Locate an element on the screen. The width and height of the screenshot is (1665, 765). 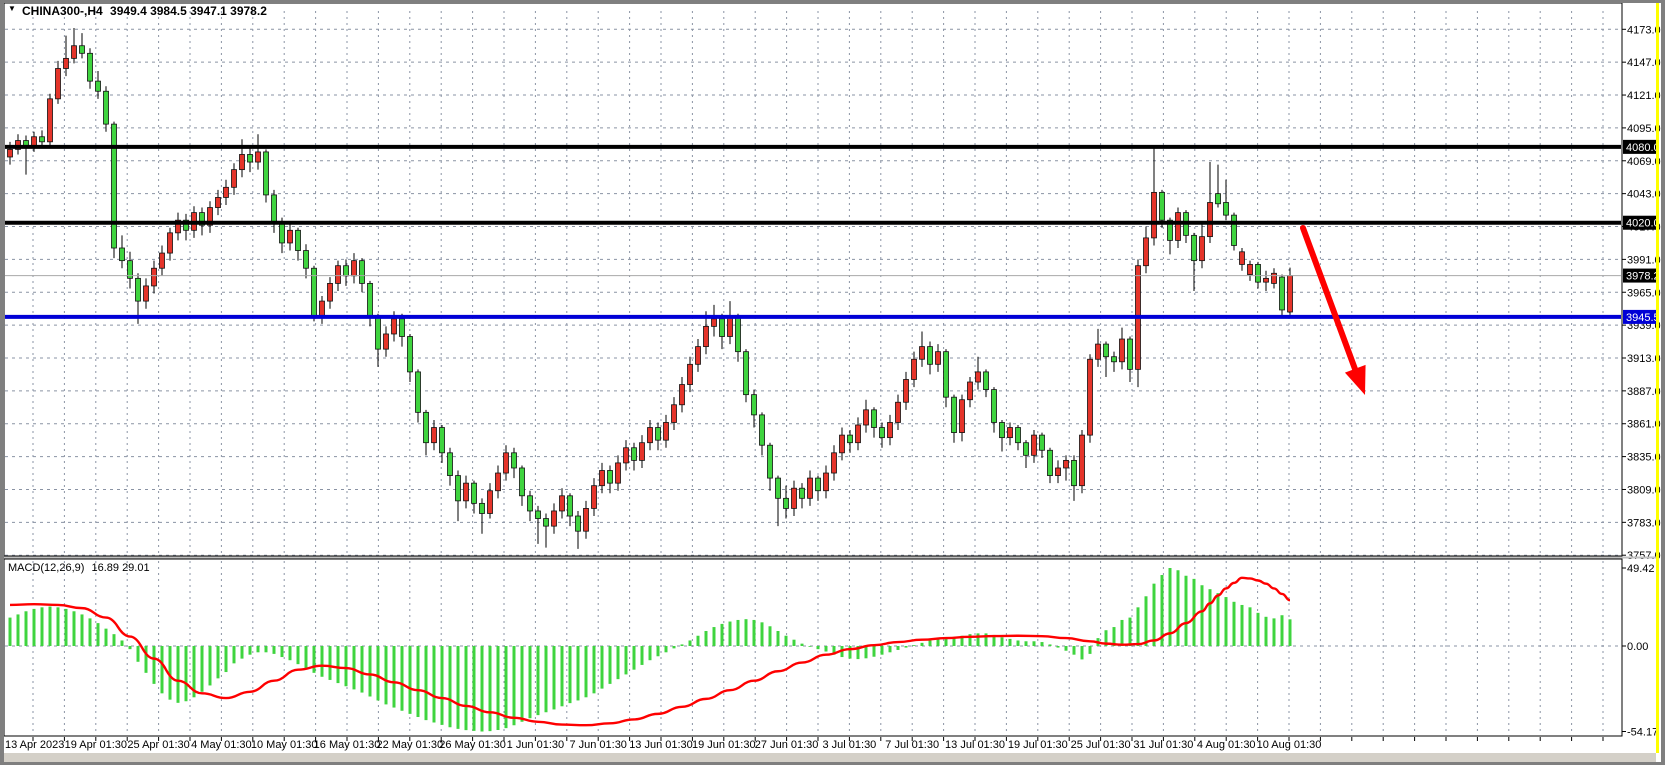
symbol-dropdown-icon: ▼ is located at coordinates (12, 8).